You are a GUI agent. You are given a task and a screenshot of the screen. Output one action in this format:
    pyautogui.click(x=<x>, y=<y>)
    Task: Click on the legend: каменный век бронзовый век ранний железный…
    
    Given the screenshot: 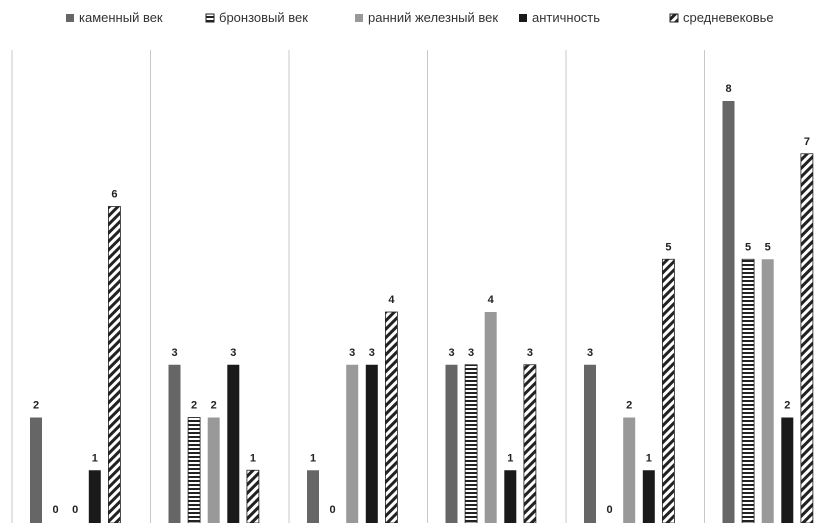 What is the action you would take?
    pyautogui.click(x=420, y=17)
    